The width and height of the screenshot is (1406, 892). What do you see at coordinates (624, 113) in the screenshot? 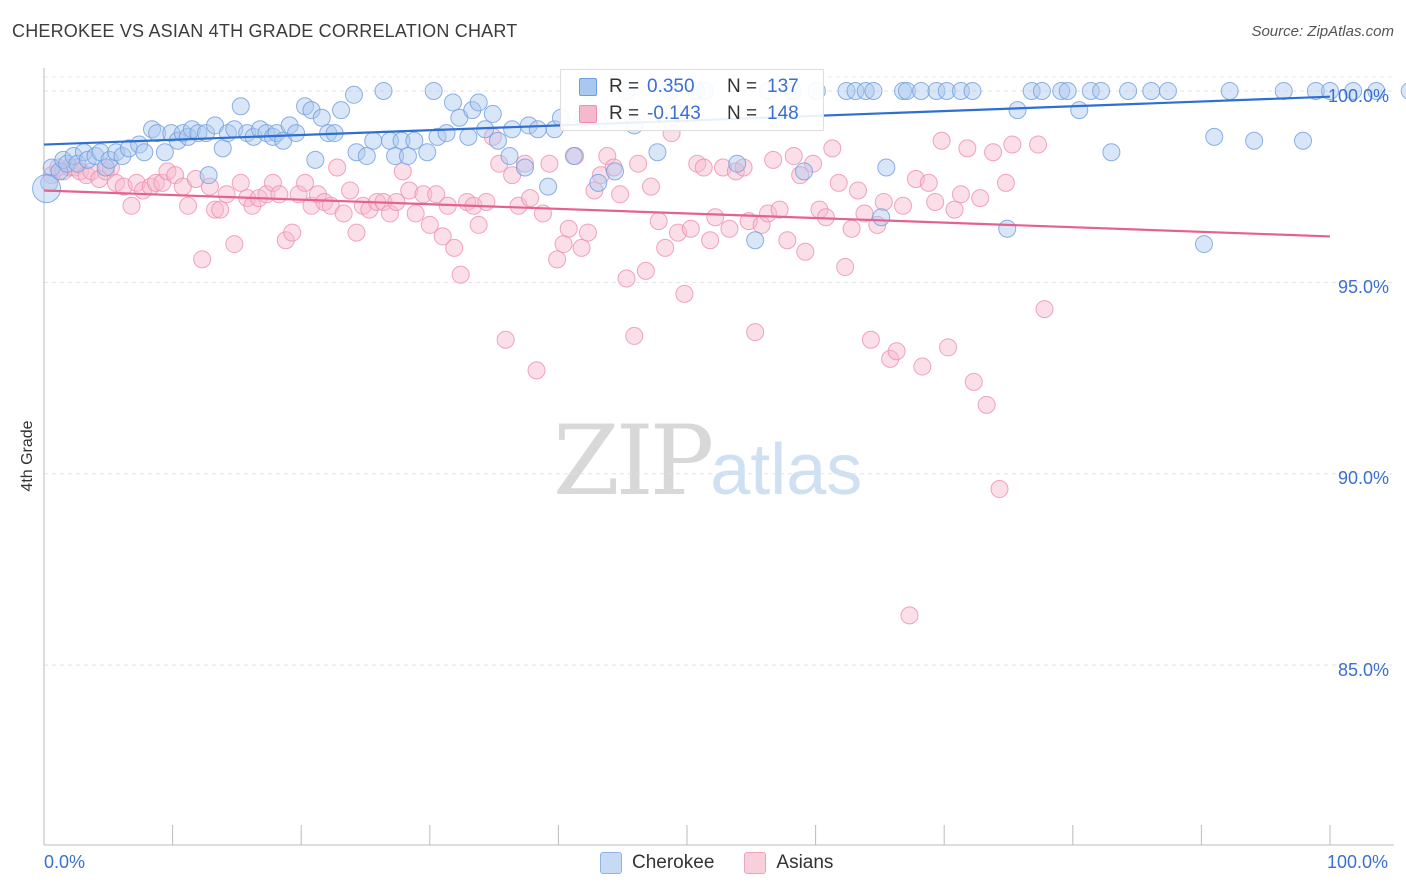
I see `r-label: R =` at bounding box center [624, 113].